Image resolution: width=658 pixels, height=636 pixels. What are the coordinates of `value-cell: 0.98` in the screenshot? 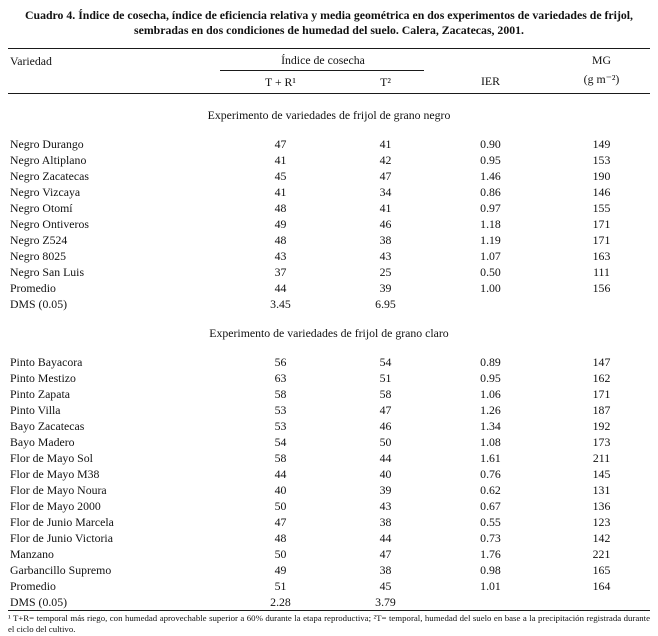 It's located at (490, 570).